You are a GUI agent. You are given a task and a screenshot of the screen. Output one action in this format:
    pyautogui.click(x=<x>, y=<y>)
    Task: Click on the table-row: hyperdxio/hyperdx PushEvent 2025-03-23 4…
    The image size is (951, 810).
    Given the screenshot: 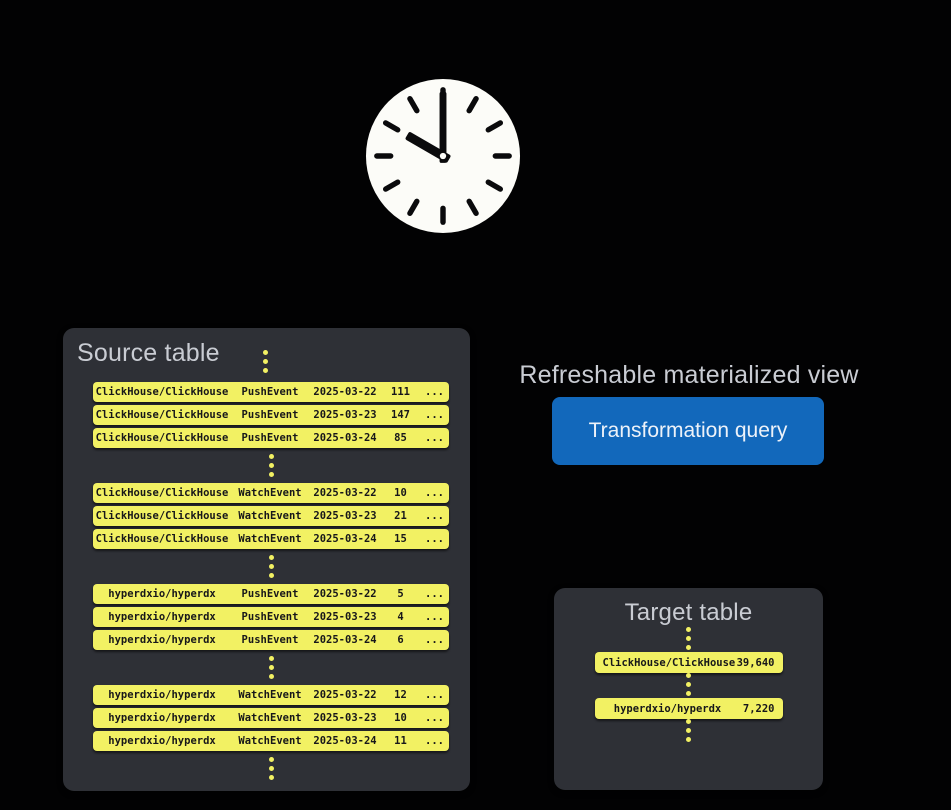 What is the action you would take?
    pyautogui.click(x=271, y=617)
    